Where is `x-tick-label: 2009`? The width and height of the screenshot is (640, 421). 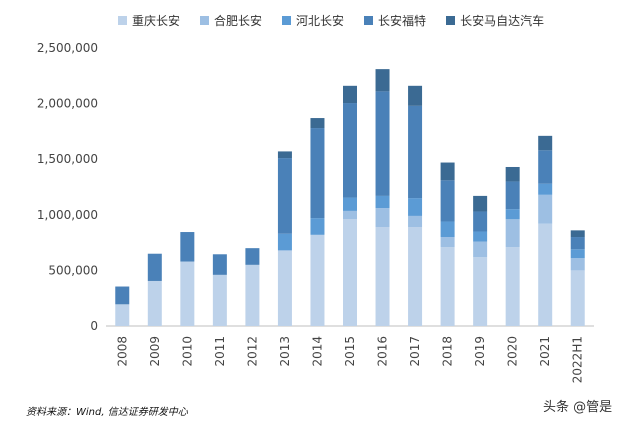
x-tick-label: 2009 is located at coordinates (155, 351).